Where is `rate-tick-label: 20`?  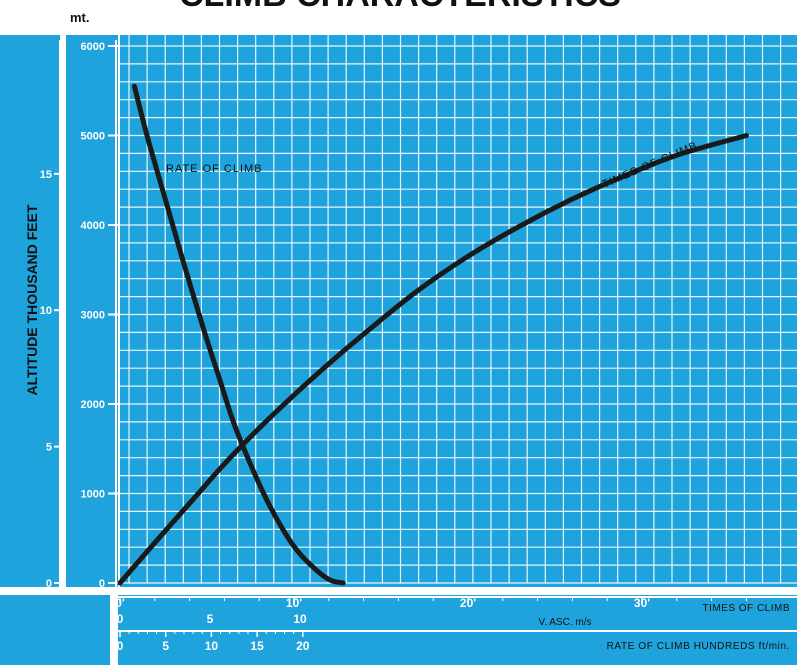 rate-tick-label: 20 is located at coordinates (303, 646).